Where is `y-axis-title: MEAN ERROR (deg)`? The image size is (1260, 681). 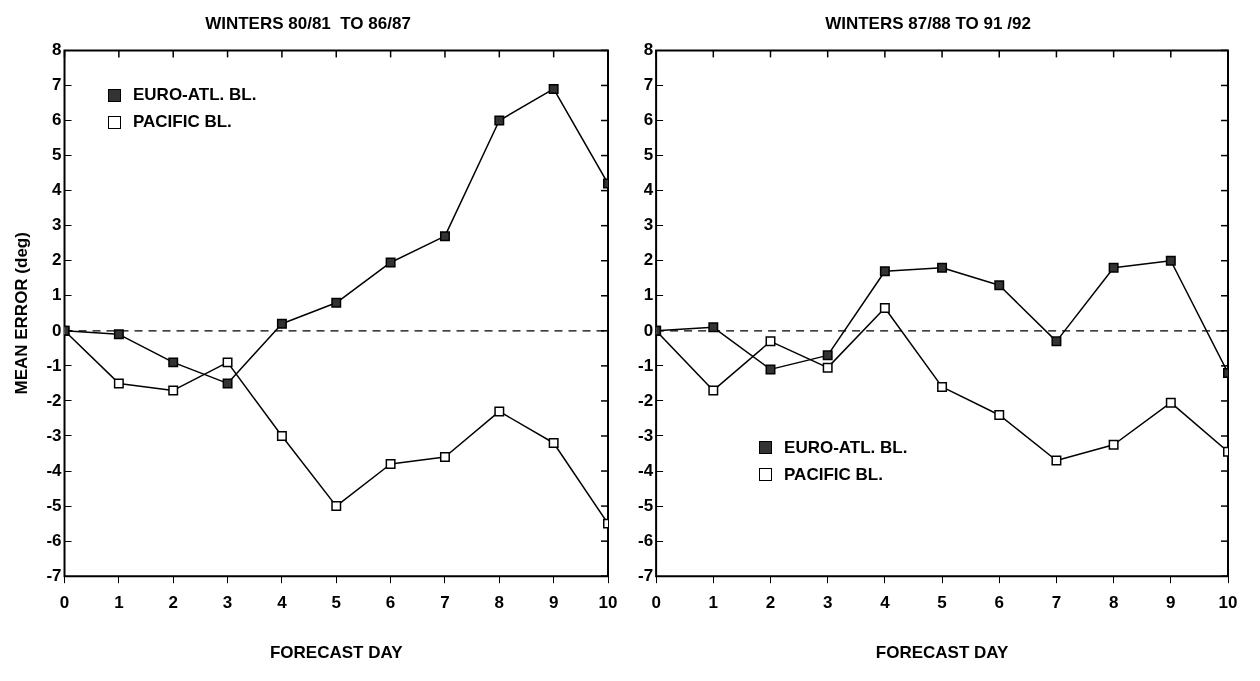
y-axis-title: MEAN ERROR (deg) is located at coordinates (21, 313).